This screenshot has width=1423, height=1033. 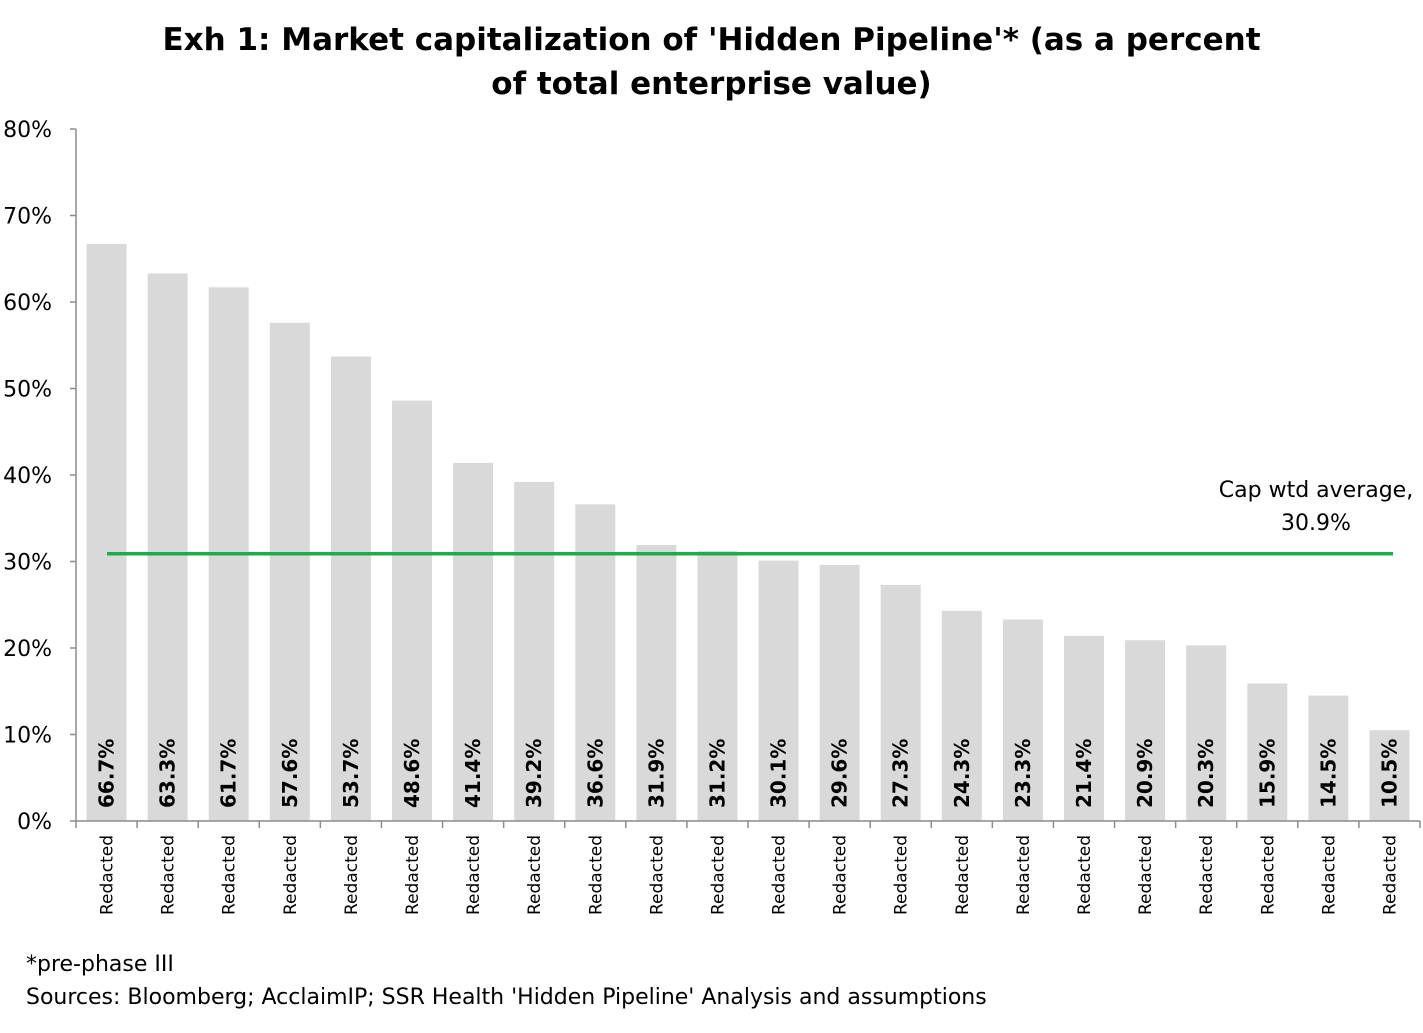 What do you see at coordinates (290, 773) in the screenshot?
I see `bar-data-label: 57.6%` at bounding box center [290, 773].